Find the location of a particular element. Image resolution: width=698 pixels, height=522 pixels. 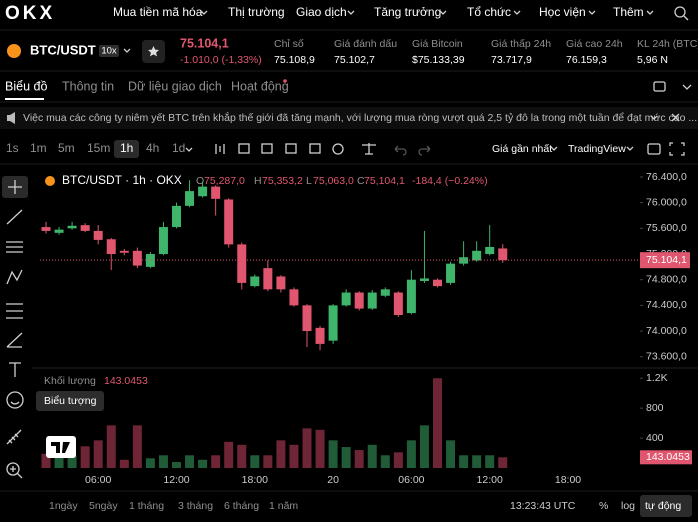

range: 1ngày is located at coordinates (63, 506).